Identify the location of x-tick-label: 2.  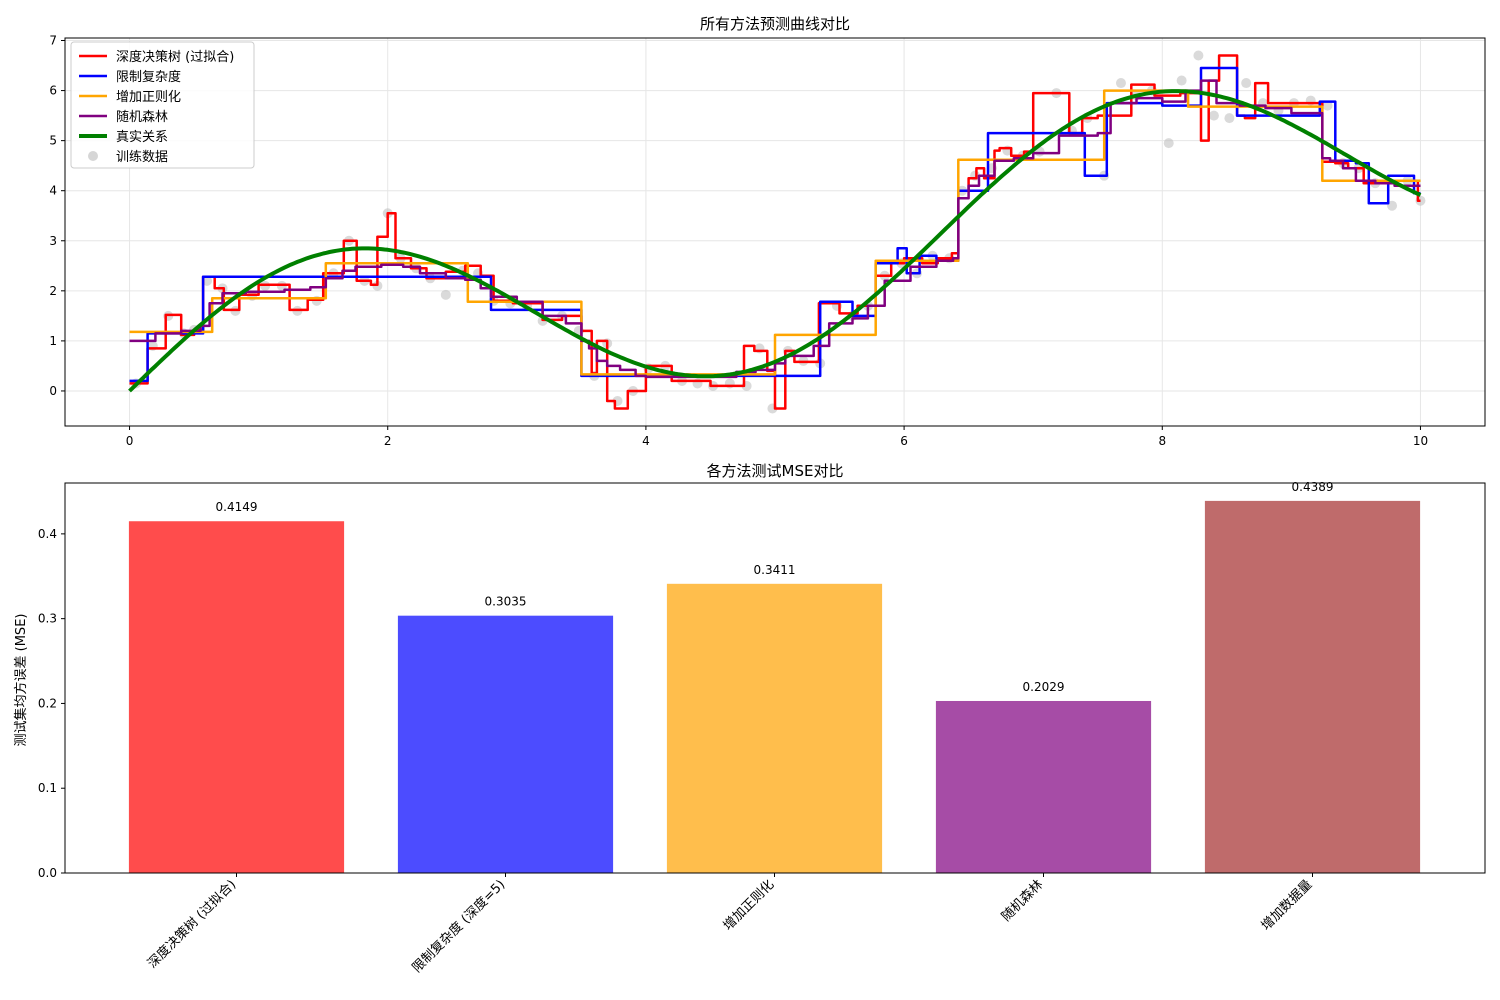
(388, 441).